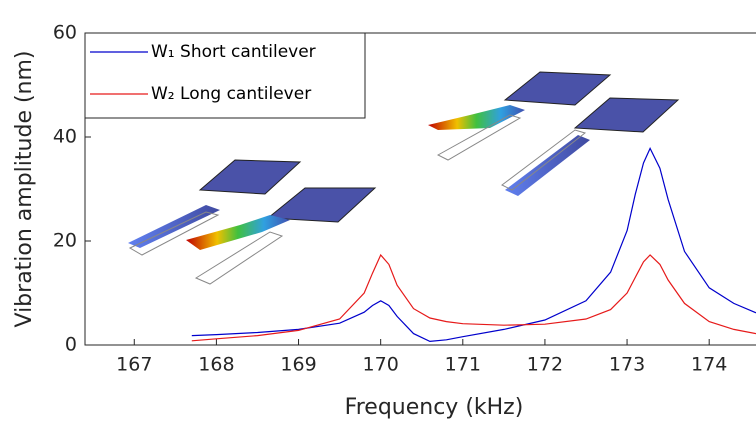 The image size is (756, 427). Describe the element at coordinates (24, 188) in the screenshot. I see `y-axis-label: Vibration amplitude (nm)` at that location.